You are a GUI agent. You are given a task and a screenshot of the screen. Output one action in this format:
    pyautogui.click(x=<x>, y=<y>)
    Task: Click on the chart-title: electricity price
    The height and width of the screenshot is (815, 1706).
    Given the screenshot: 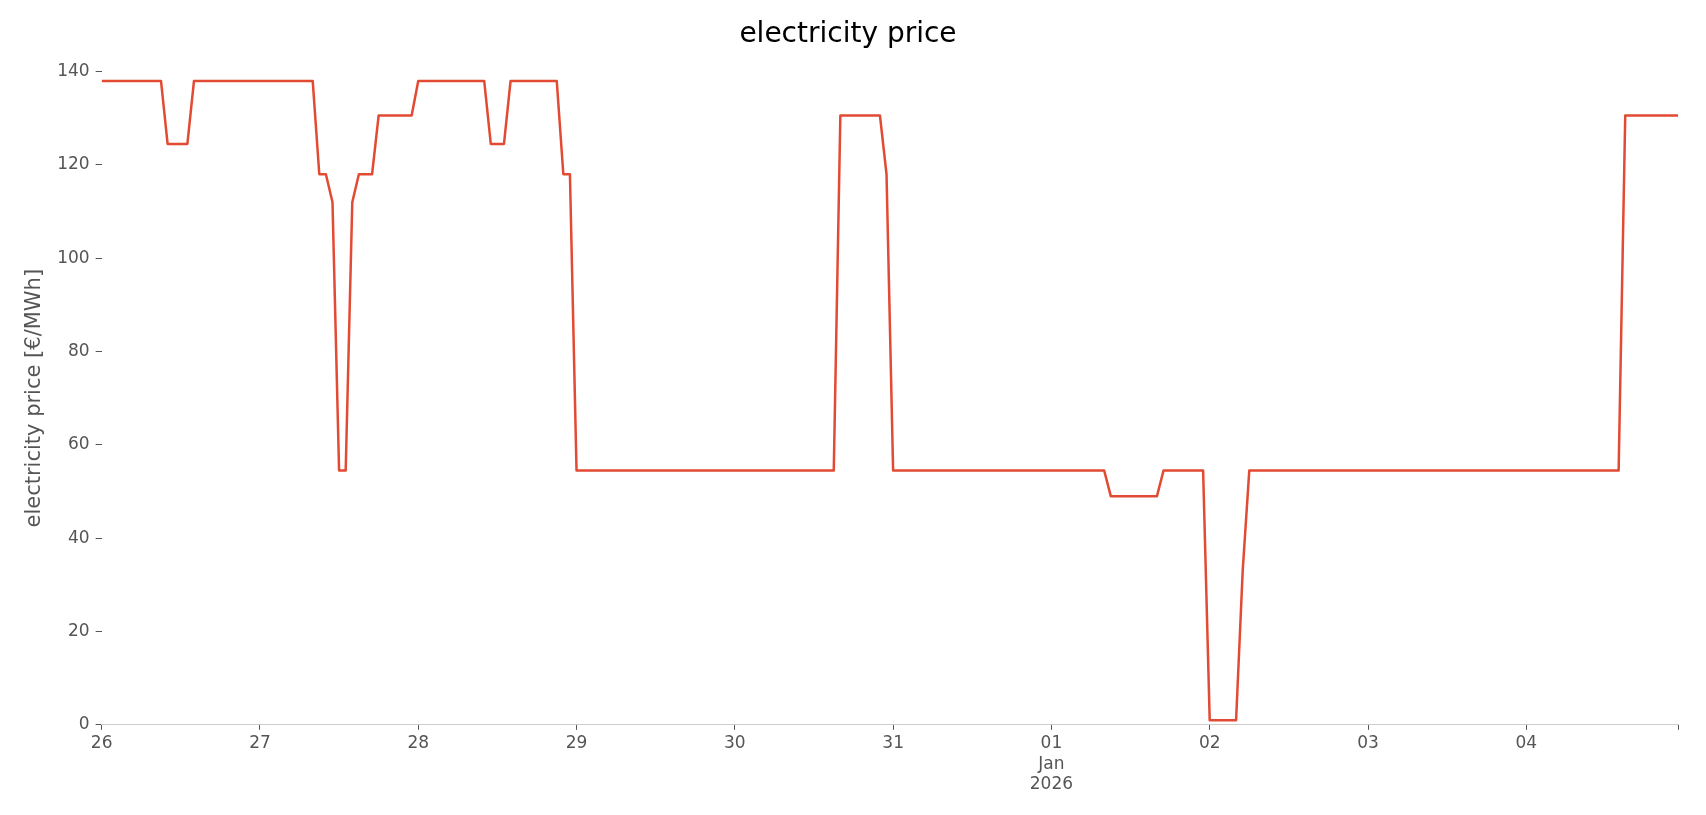 What is the action you would take?
    pyautogui.click(x=848, y=33)
    